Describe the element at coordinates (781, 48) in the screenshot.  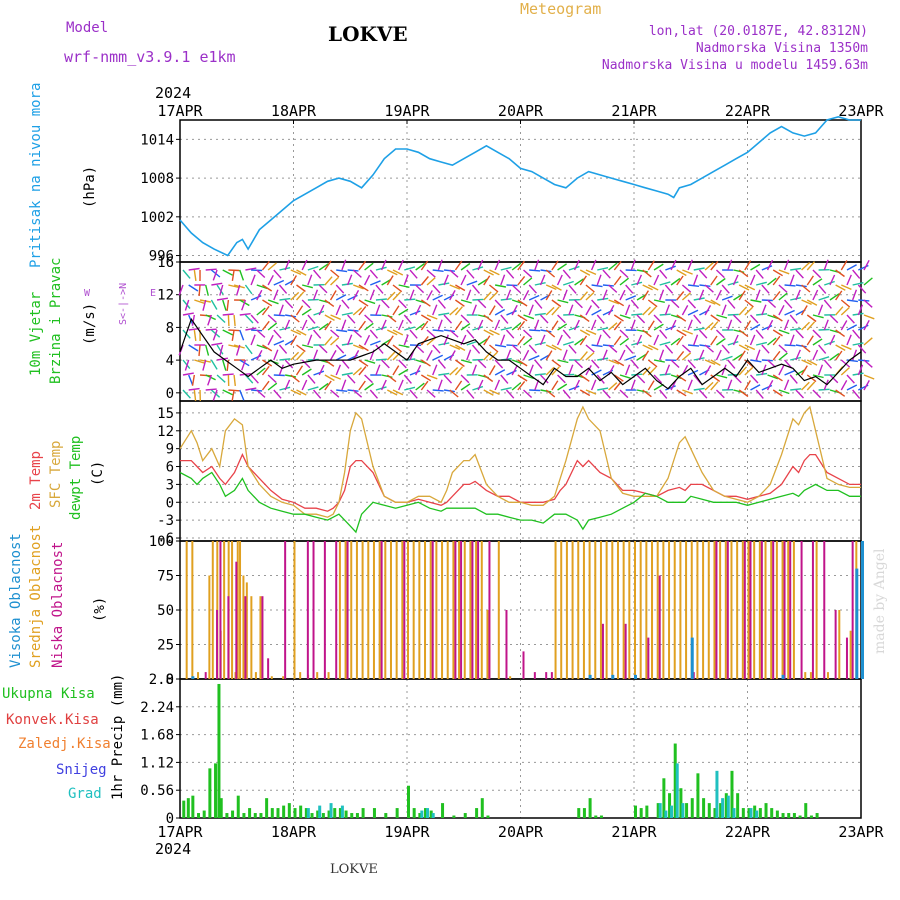
I see `elevation-text: Nadmorska Visina 1350m` at that location.